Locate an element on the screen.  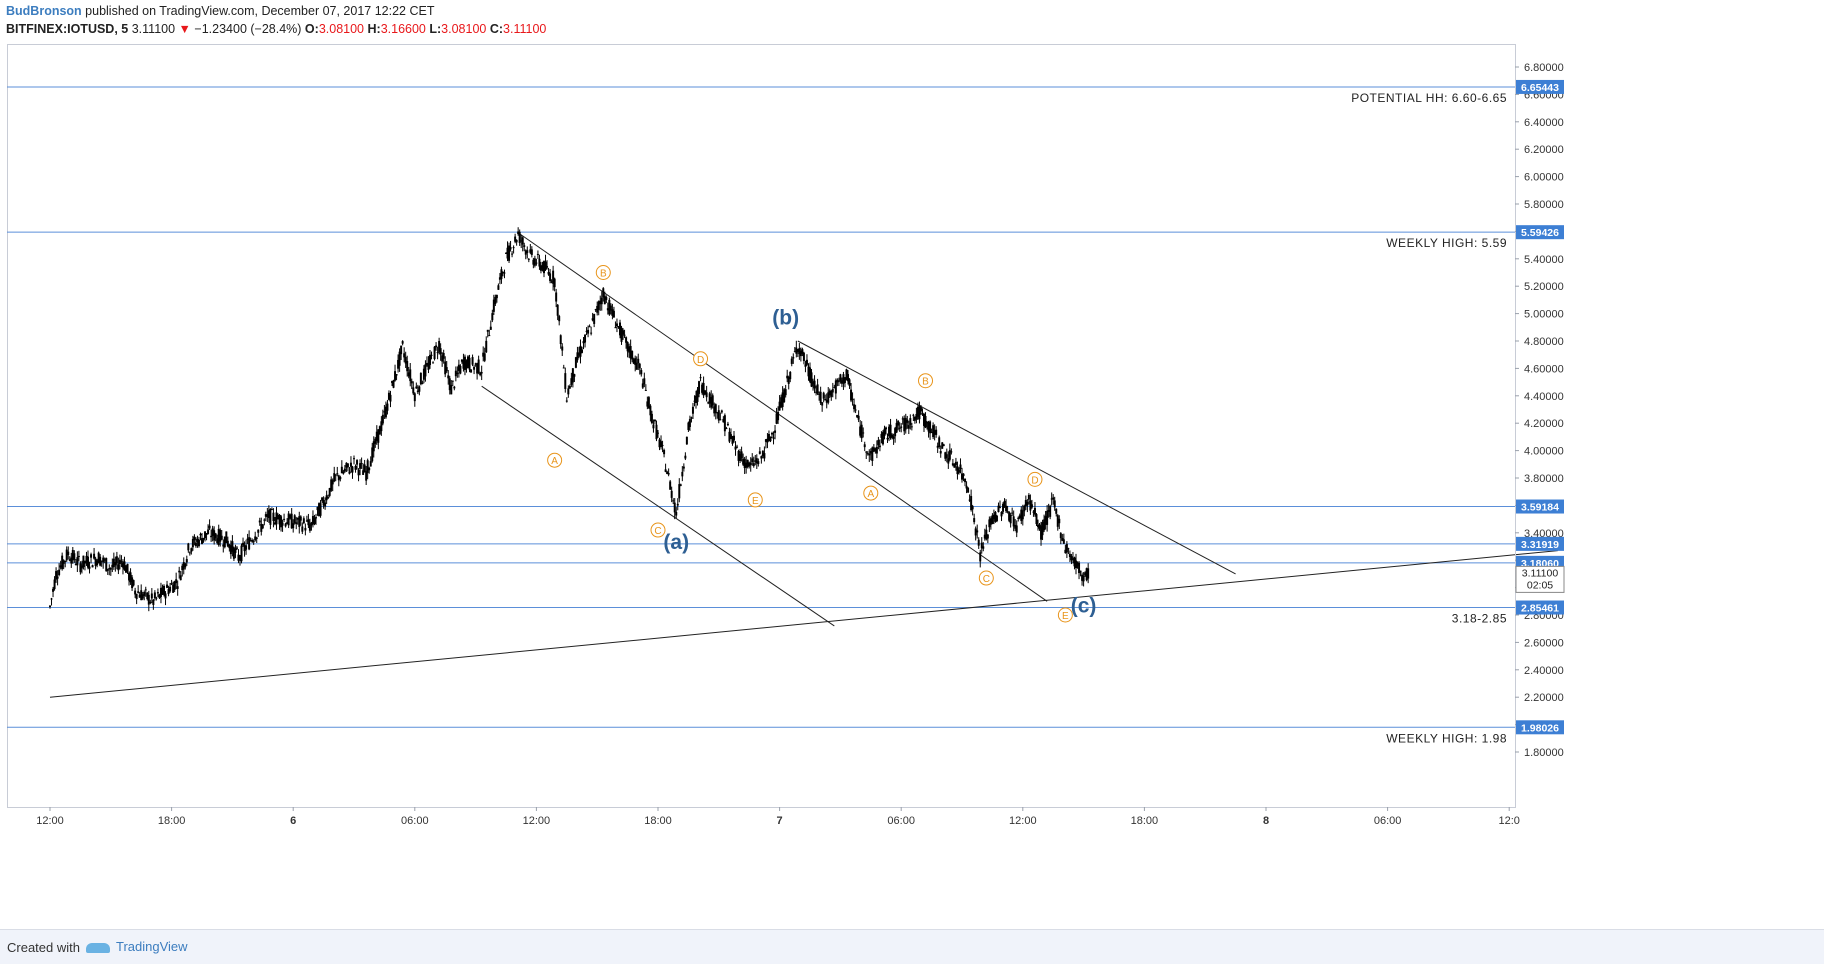
price-tick-label: 4.80000 is located at coordinates (1544, 342).